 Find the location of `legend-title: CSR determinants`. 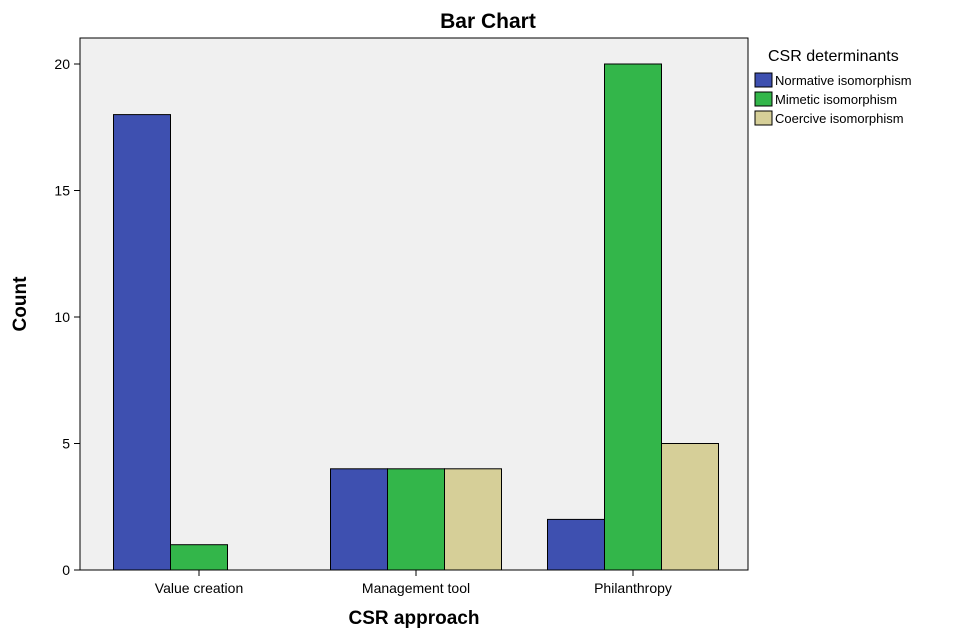

legend-title: CSR determinants is located at coordinates (833, 56).